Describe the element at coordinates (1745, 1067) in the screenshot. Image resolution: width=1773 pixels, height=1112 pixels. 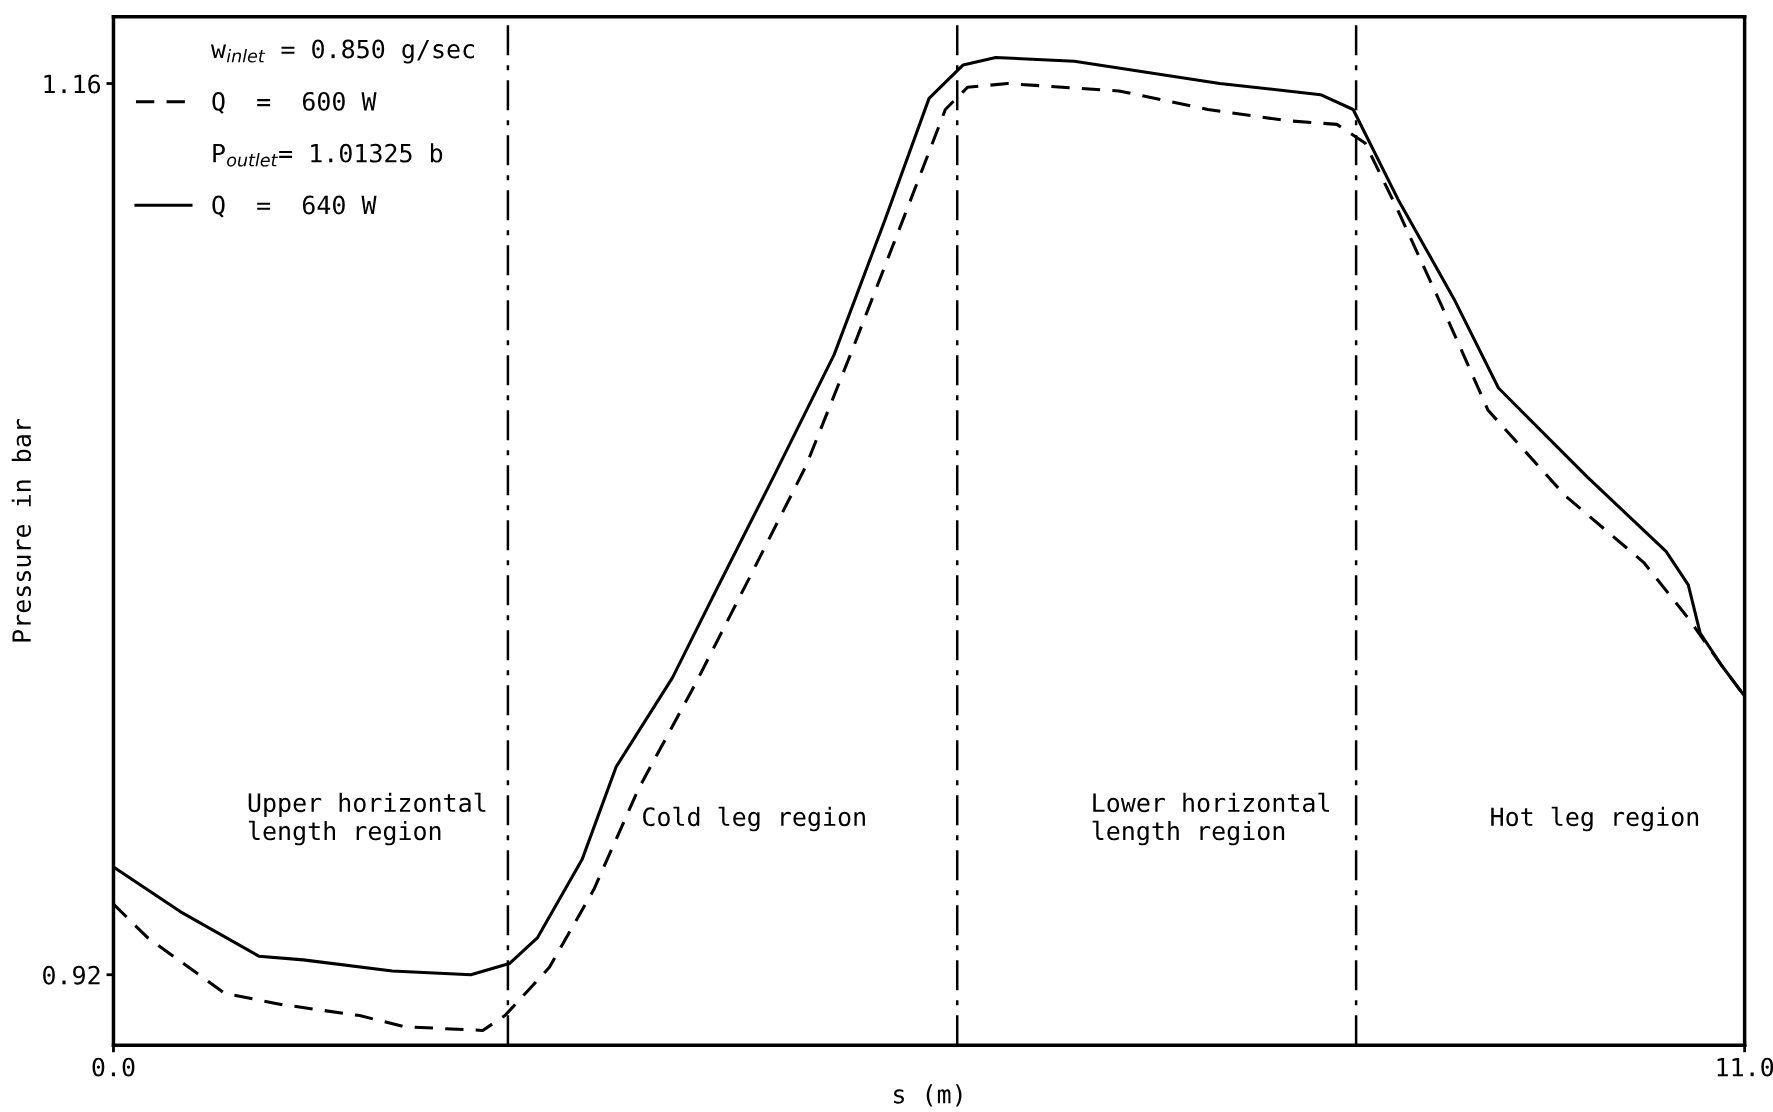
I see `x-tick-label: 11.0` at that location.